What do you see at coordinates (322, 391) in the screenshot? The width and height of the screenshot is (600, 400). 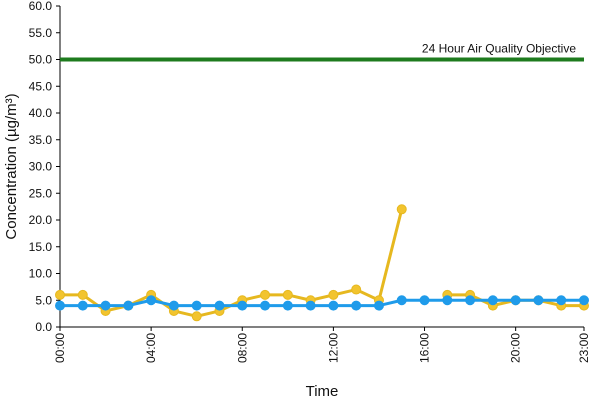 I see `x-axis-title: Time` at bounding box center [322, 391].